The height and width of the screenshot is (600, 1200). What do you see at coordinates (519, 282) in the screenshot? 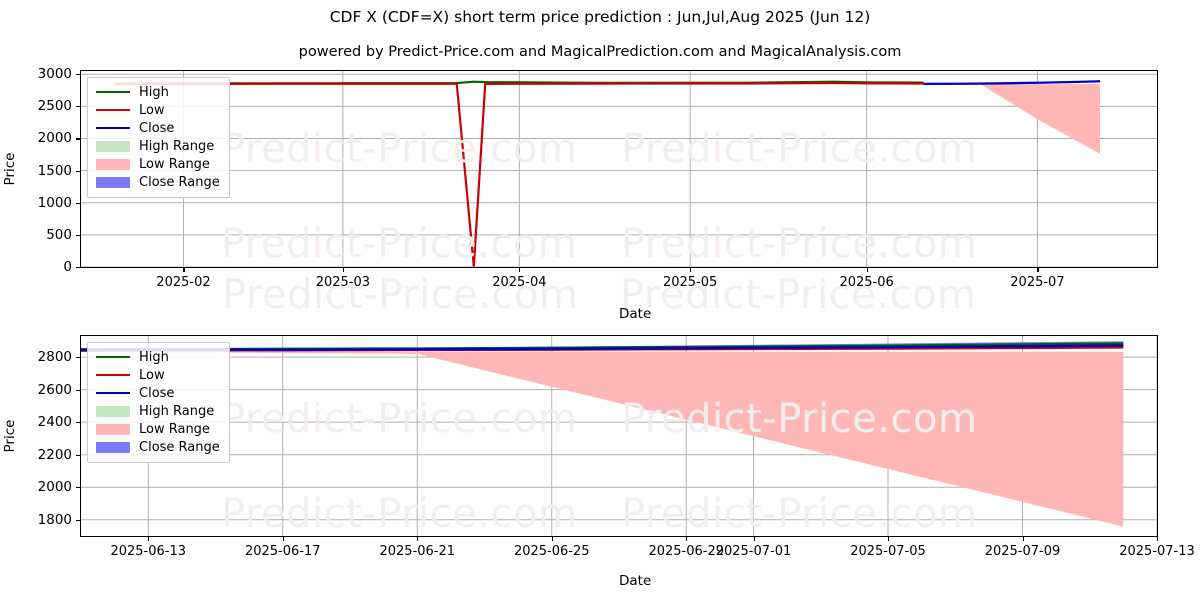
I see `x-axis-tick-label: 2025-04` at bounding box center [519, 282].